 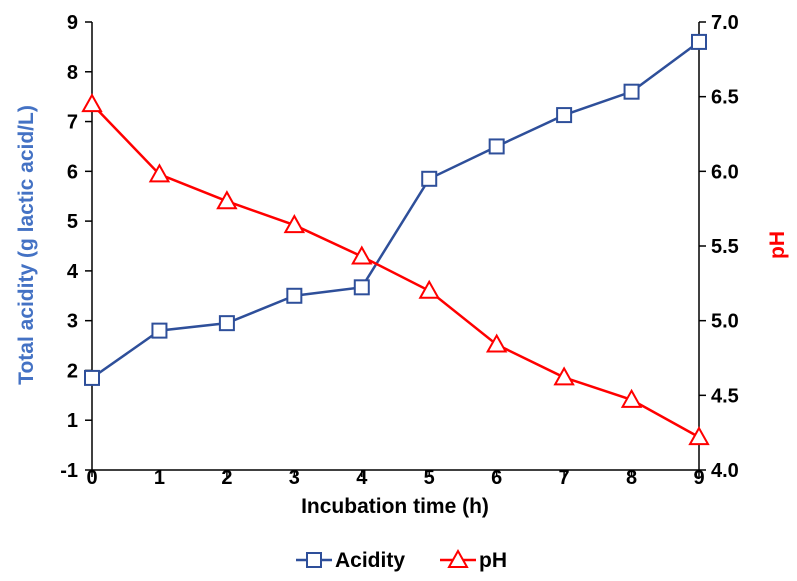 I want to click on right-y-tick-label: 6.0, so click(x=725, y=172).